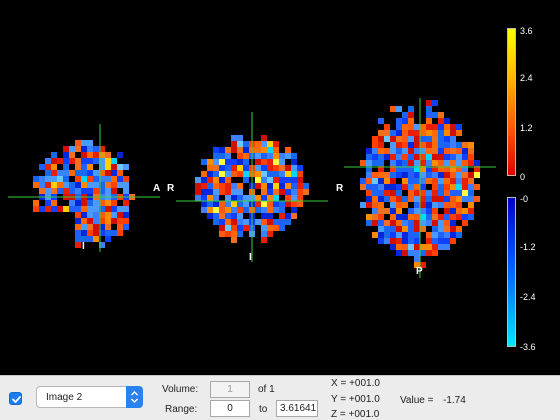 The height and width of the screenshot is (420, 560). I want to click on orientation-label: A, so click(157, 188).